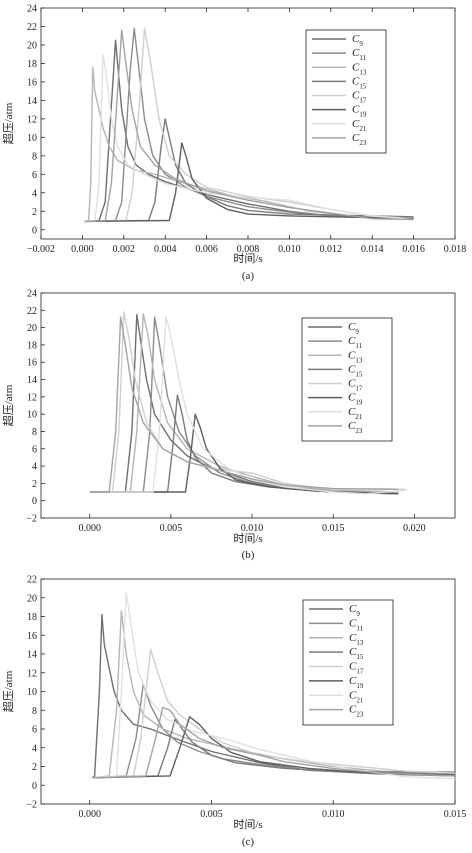 Image resolution: width=472 pixels, height=853 pixels. What do you see at coordinates (248, 249) in the screenshot?
I see `x-tick-label: 0.008` at bounding box center [248, 249].